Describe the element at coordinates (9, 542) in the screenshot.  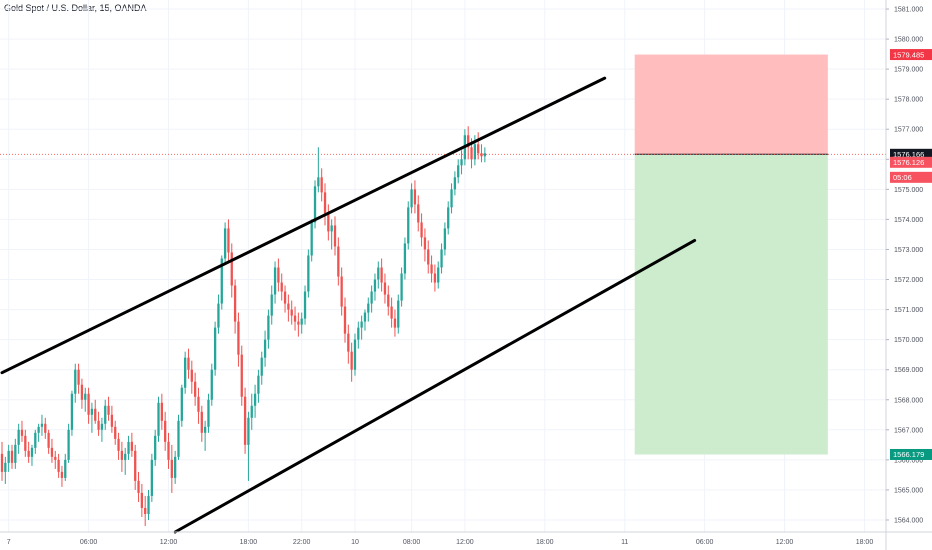
I see `time-tick-label: 7` at that location.